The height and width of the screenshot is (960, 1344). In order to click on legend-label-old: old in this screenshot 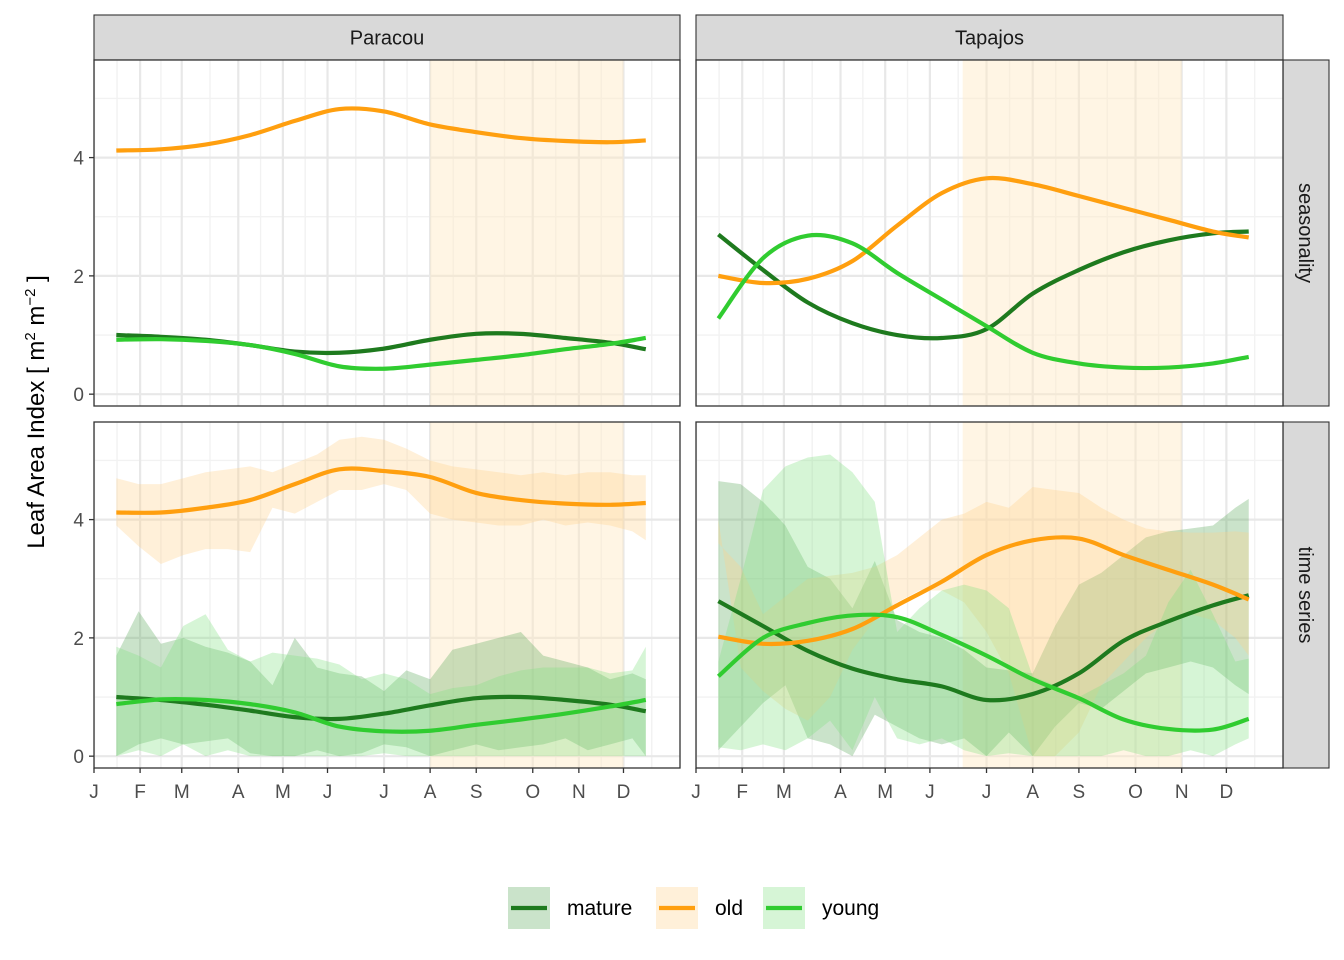, I will do `click(729, 908)`.